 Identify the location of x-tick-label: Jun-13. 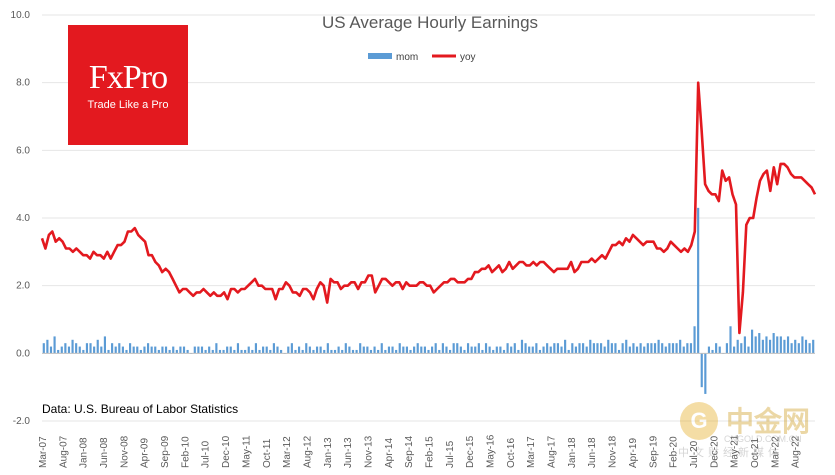
(348, 452).